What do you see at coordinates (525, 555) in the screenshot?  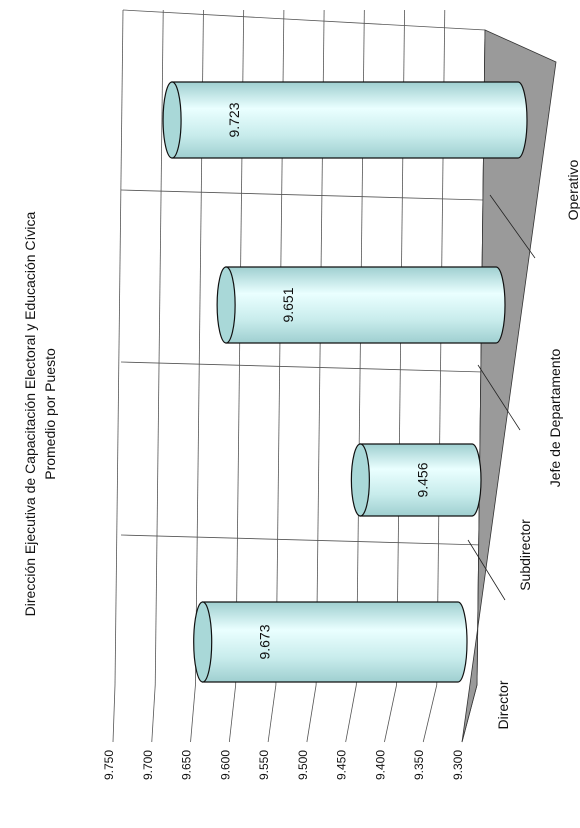 I see `category-label: Subdirector` at bounding box center [525, 555].